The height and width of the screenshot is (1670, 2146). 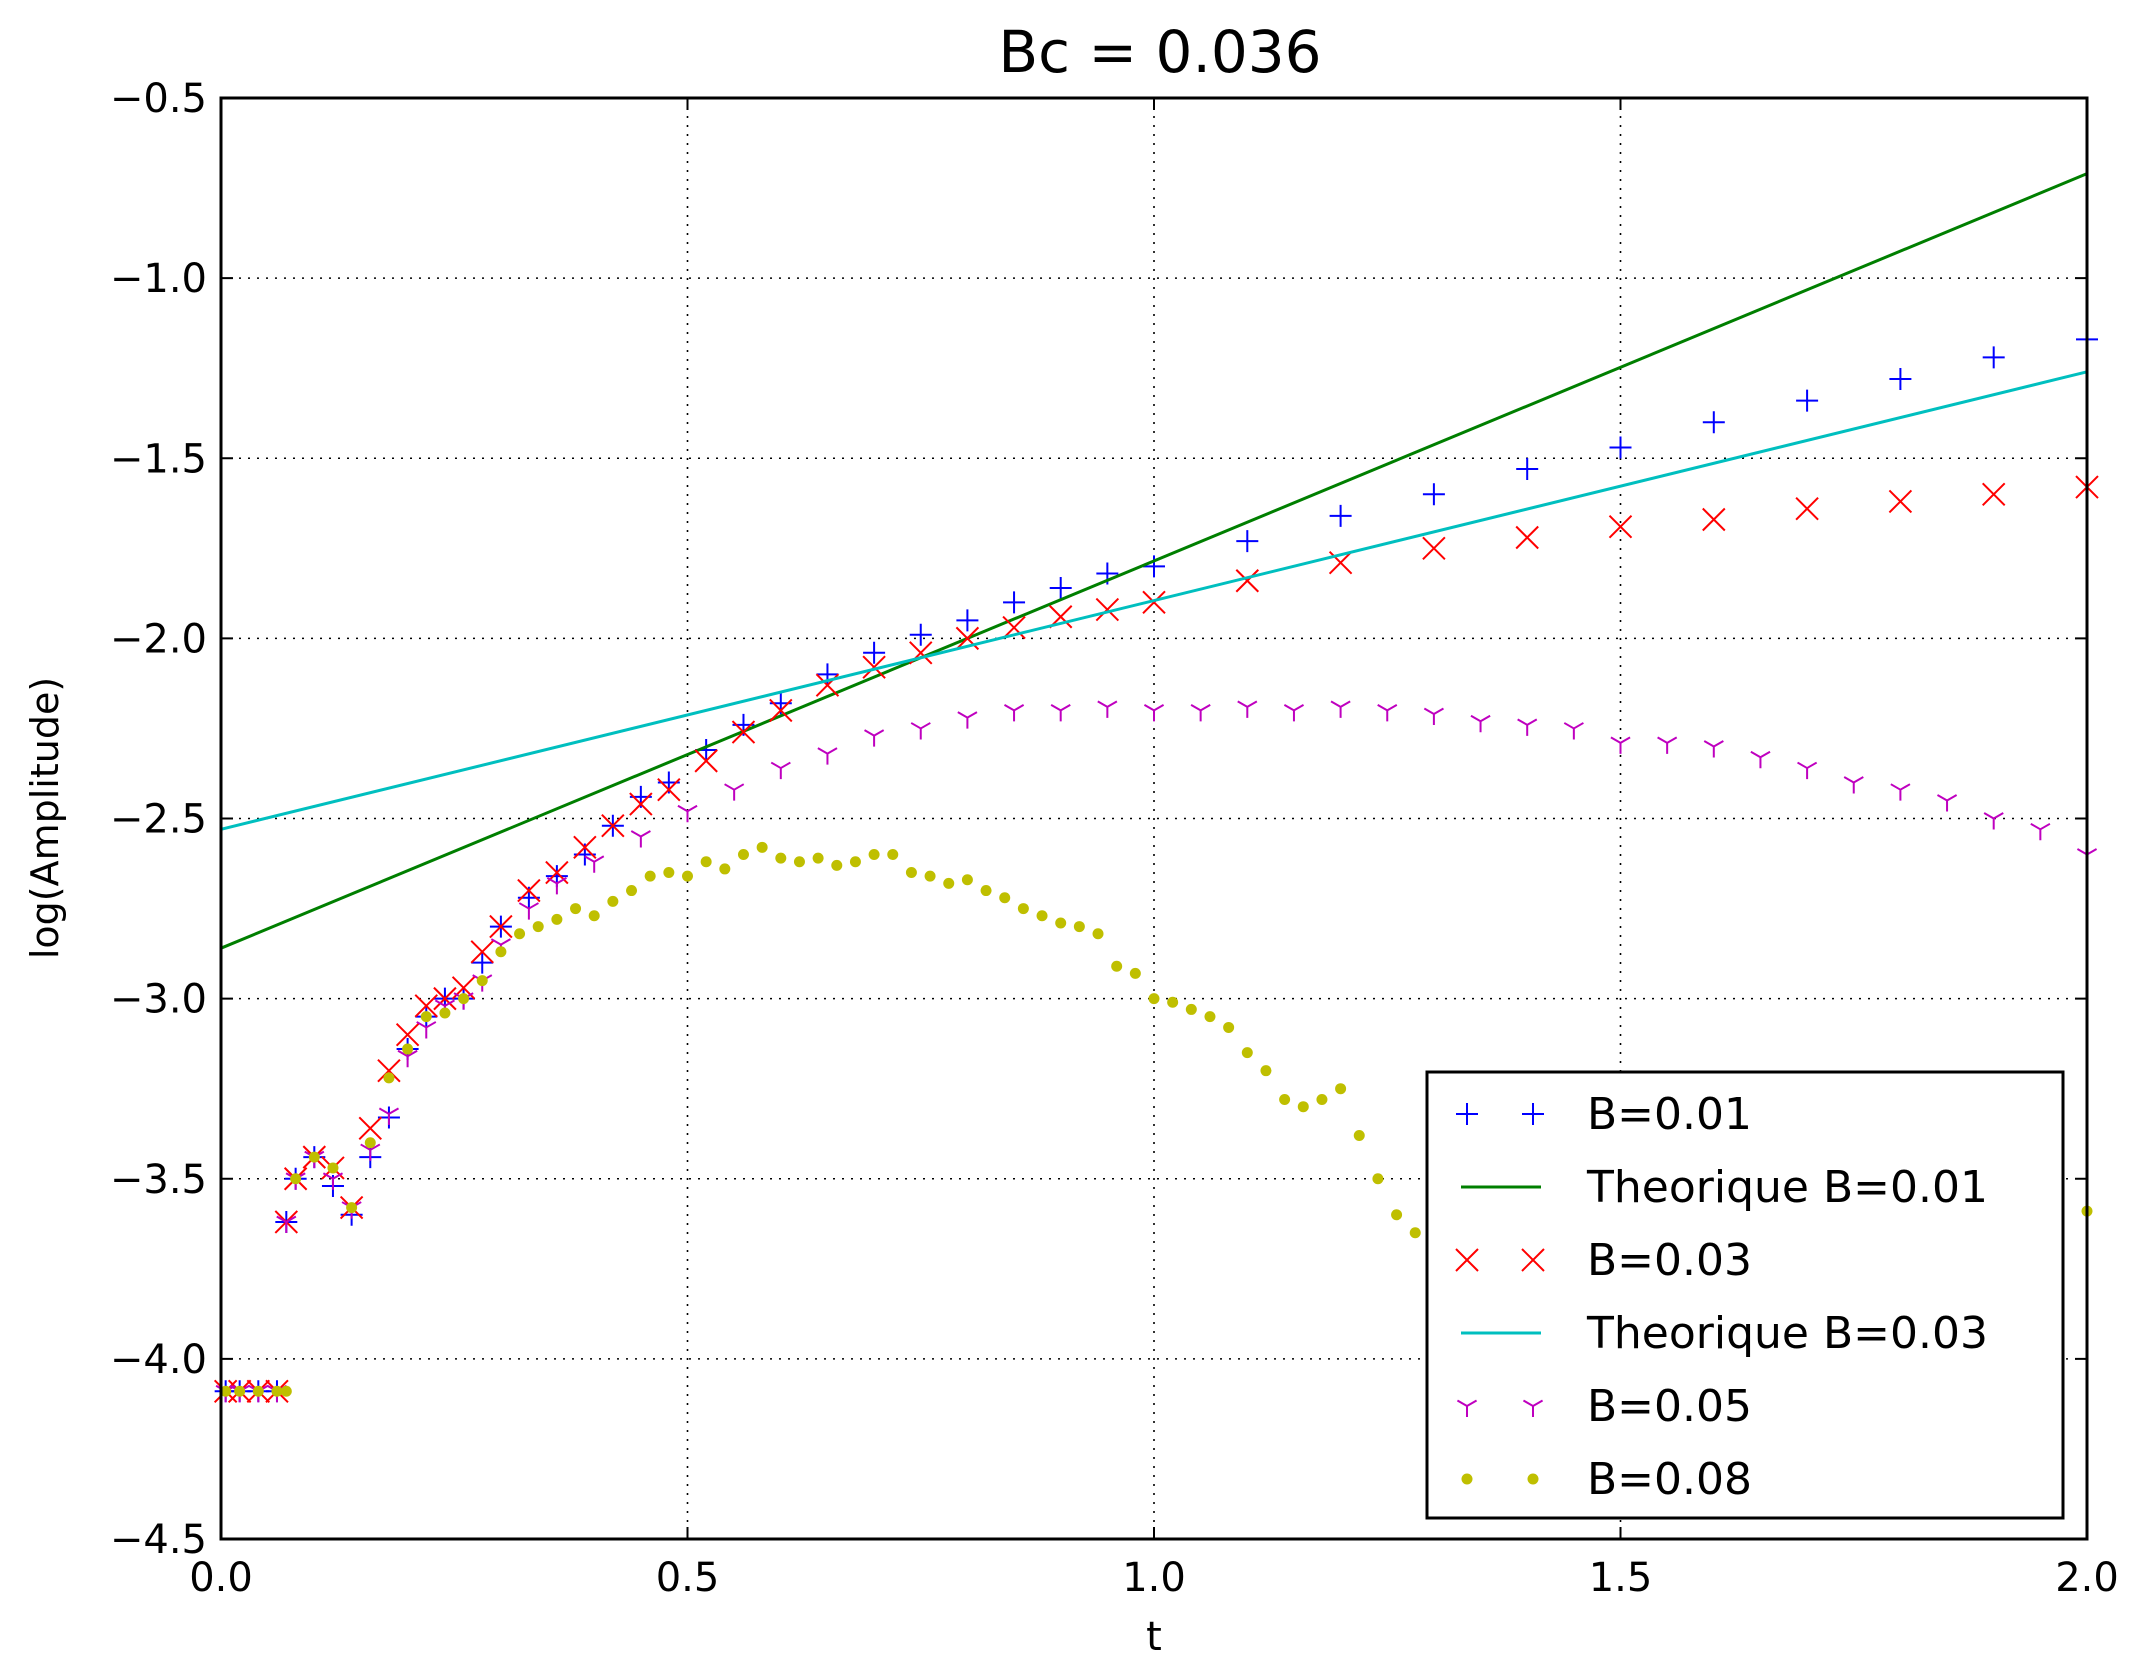 What do you see at coordinates (688, 1578) in the screenshot?
I see `x-tick-label: 0.5` at bounding box center [688, 1578].